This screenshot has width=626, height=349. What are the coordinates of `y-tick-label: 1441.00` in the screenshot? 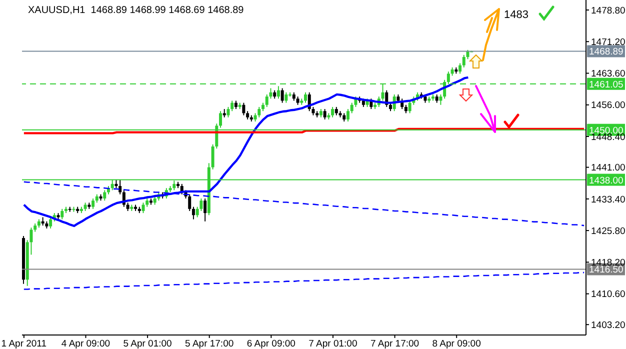 It's located at (608, 168).